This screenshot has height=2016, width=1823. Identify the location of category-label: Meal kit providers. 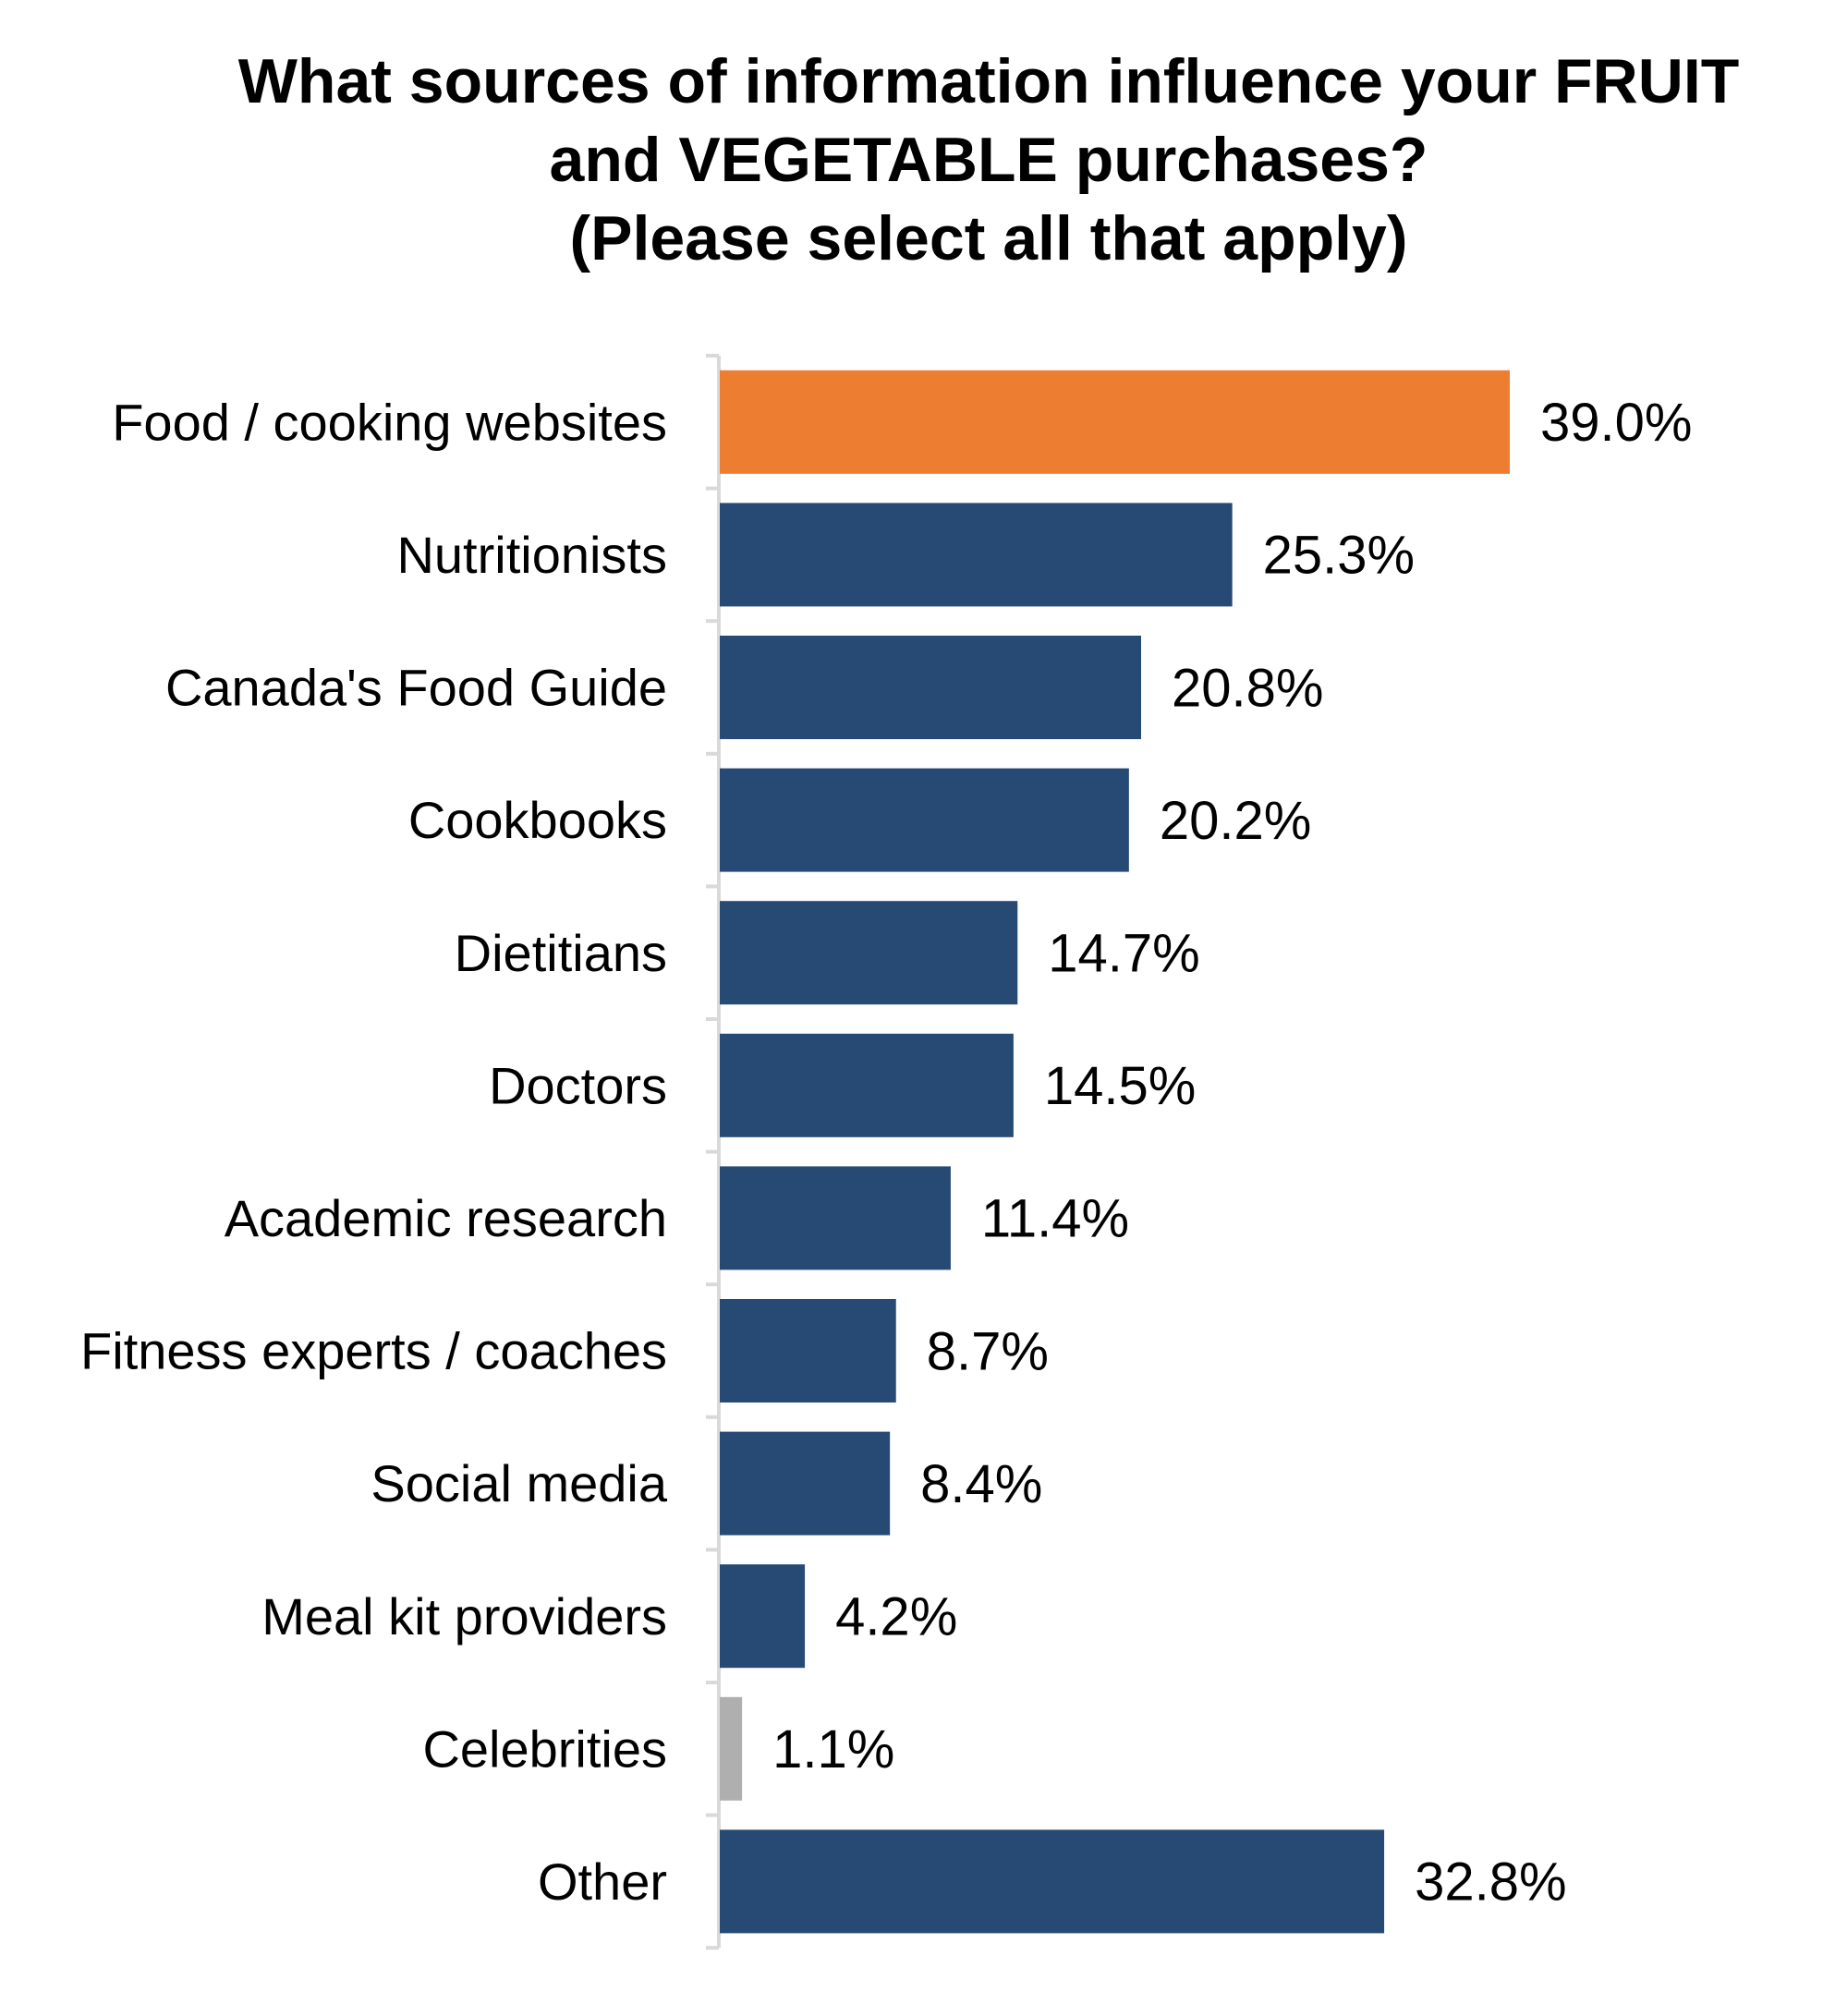
(464, 1616).